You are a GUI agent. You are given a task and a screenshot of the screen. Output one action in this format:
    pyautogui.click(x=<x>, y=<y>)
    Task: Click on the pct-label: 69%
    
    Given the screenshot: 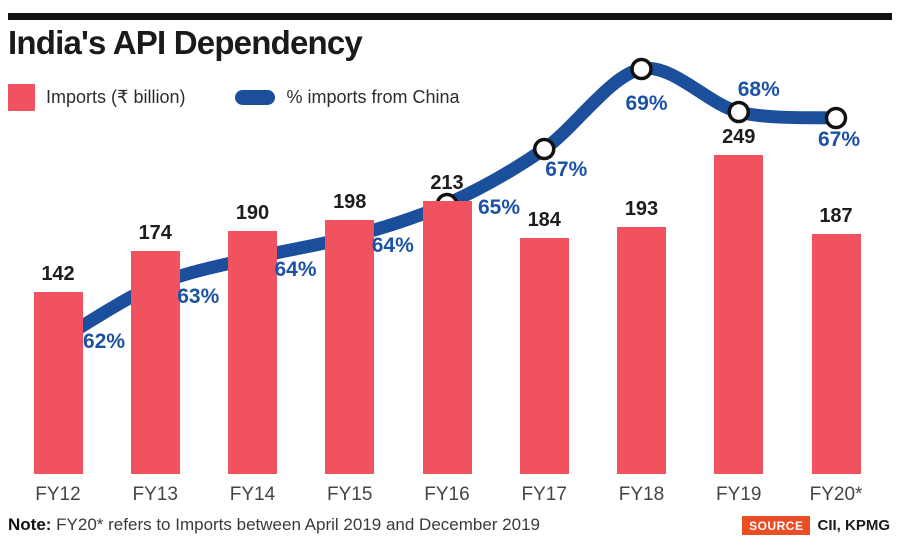 What is the action you would take?
    pyautogui.click(x=646, y=103)
    